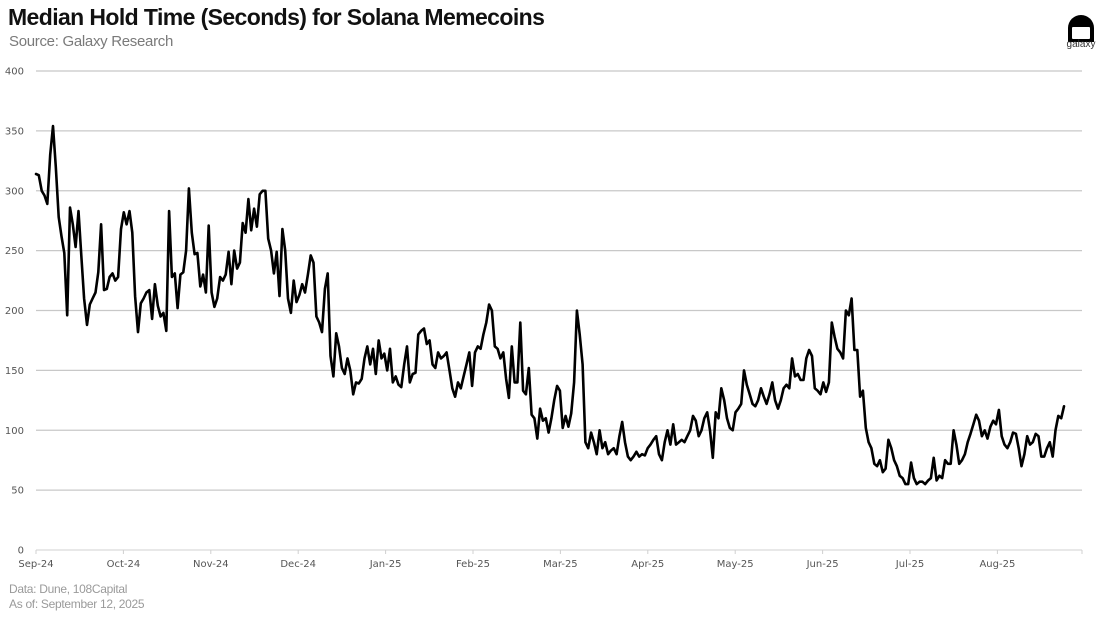  I want to click on y-tick-label: 200, so click(14, 311).